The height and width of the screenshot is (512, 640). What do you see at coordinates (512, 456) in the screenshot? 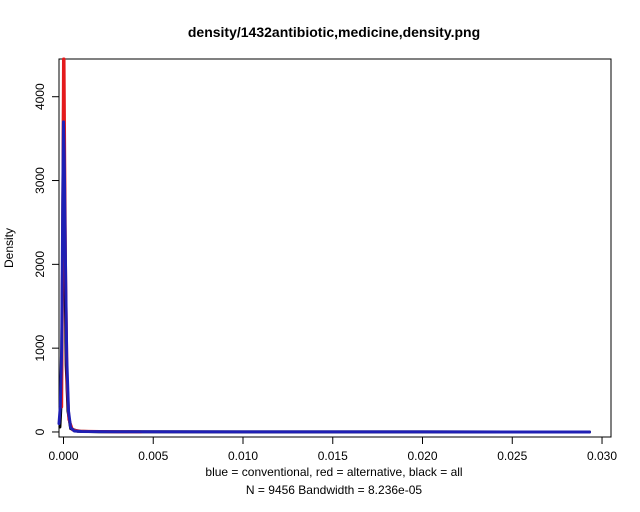
I see `x-tick-label: 0.025` at bounding box center [512, 456].